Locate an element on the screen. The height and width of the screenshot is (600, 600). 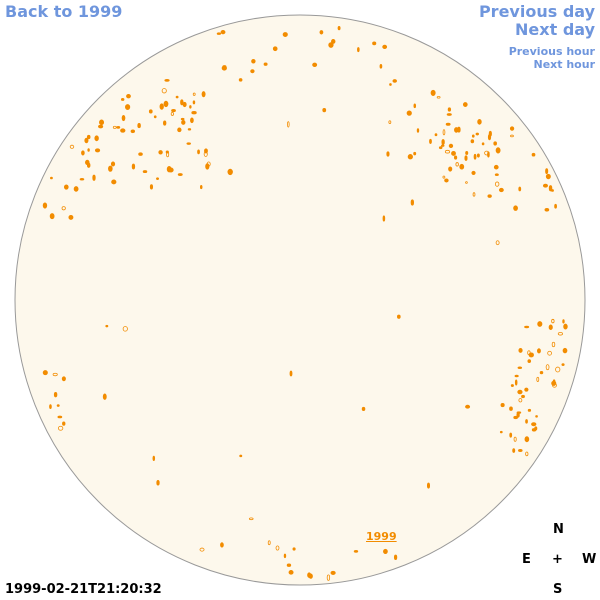
next-day-link: Next day is located at coordinates (555, 29).